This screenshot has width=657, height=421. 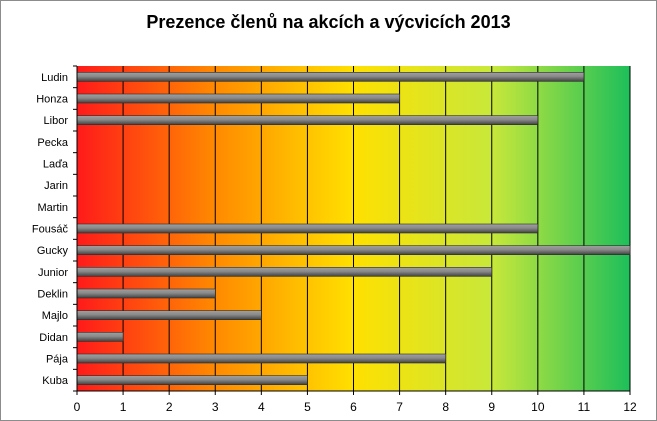 I want to click on bar-deklin, so click(x=146, y=293).